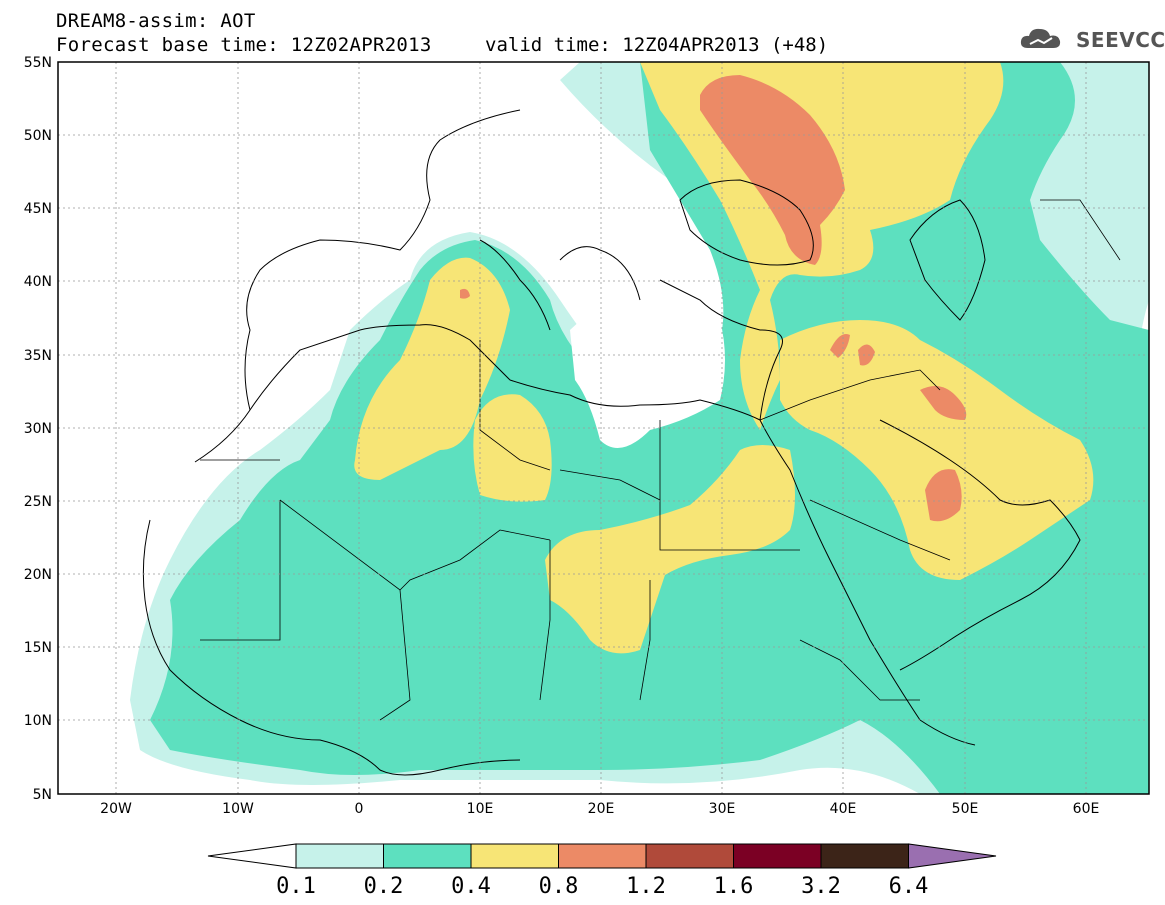 This screenshot has width=1165, height=905. Describe the element at coordinates (296, 886) in the screenshot. I see `colorbar-label: 0.1` at that location.